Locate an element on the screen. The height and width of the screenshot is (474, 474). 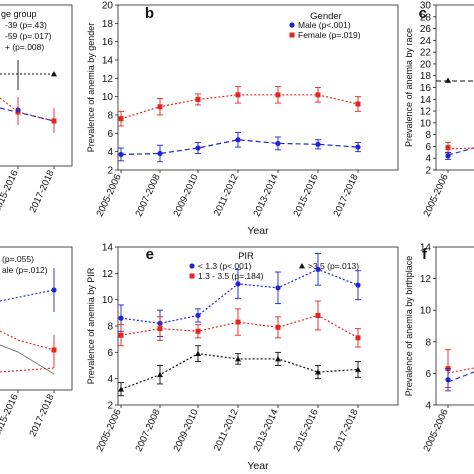
legend-title: ge group is located at coordinates (19, 14).